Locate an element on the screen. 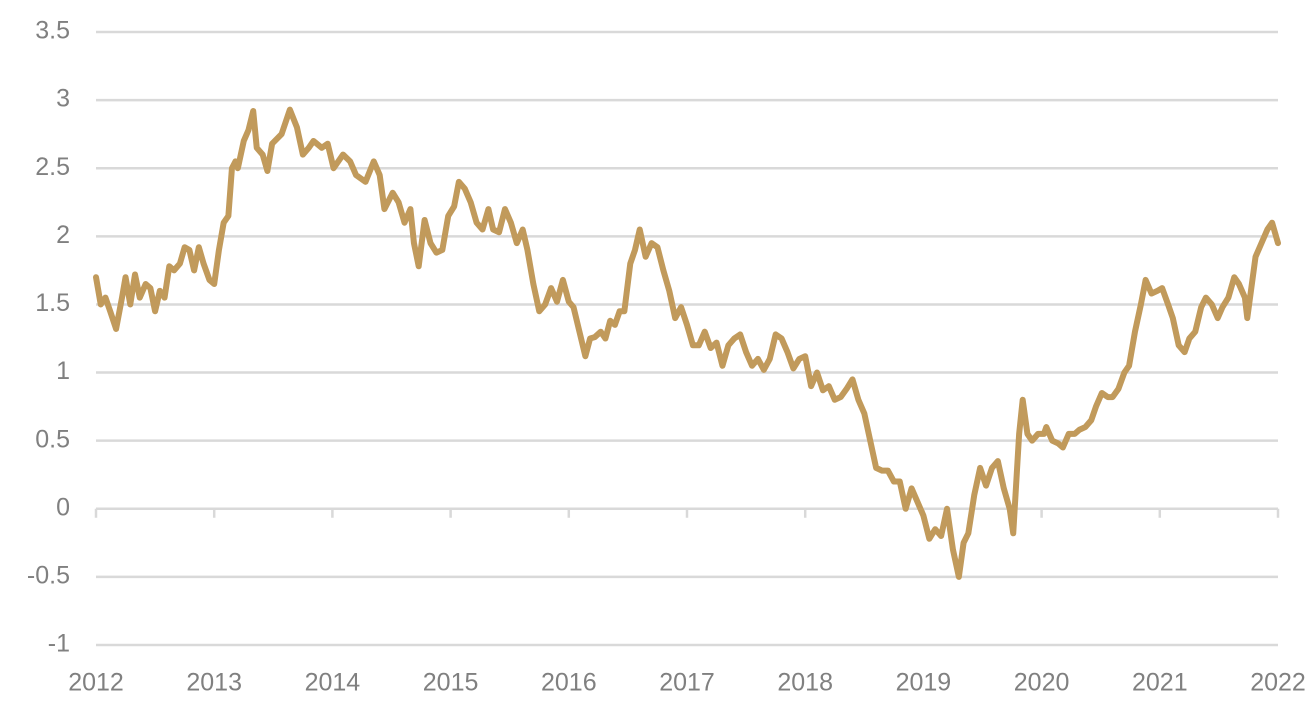 This screenshot has width=1315, height=719. y-tick-label: 2 is located at coordinates (63, 235).